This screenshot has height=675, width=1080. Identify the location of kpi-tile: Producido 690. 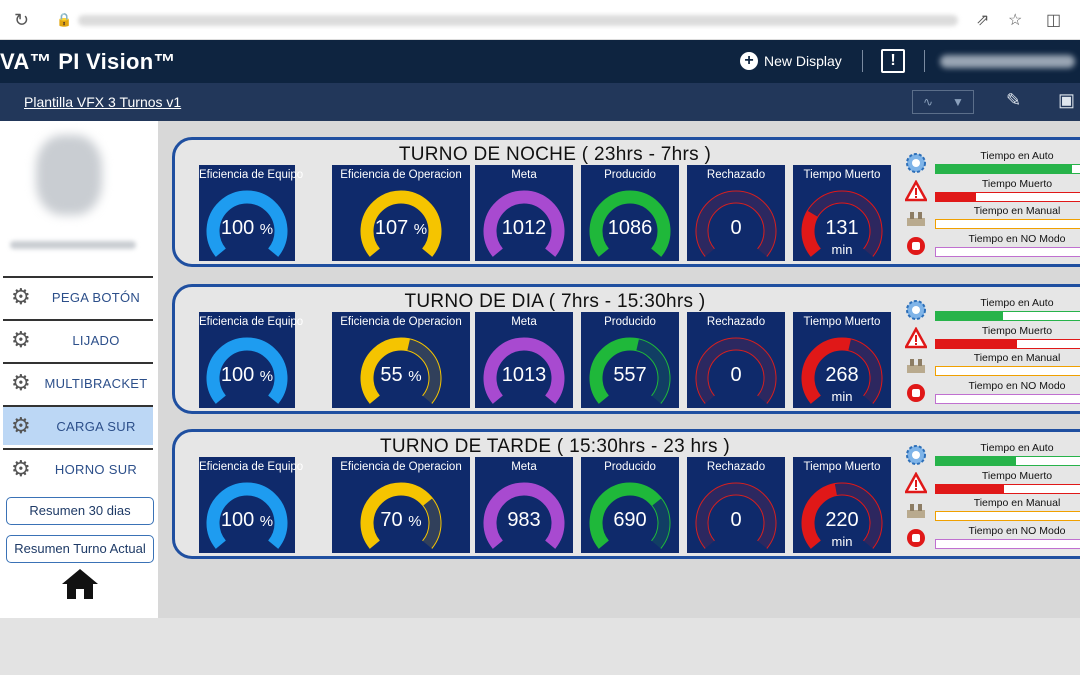
(630, 505).